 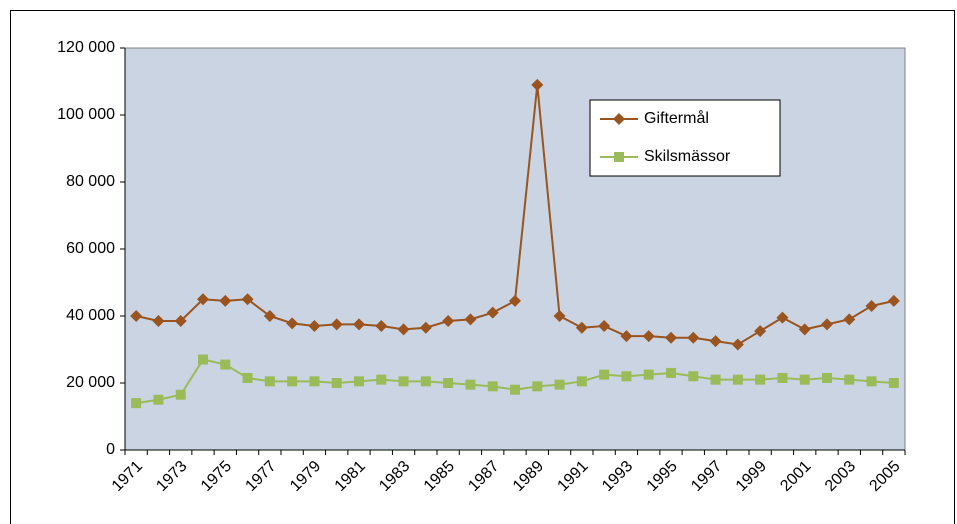 What do you see at coordinates (110, 449) in the screenshot?
I see `y-tick-label: 0` at bounding box center [110, 449].